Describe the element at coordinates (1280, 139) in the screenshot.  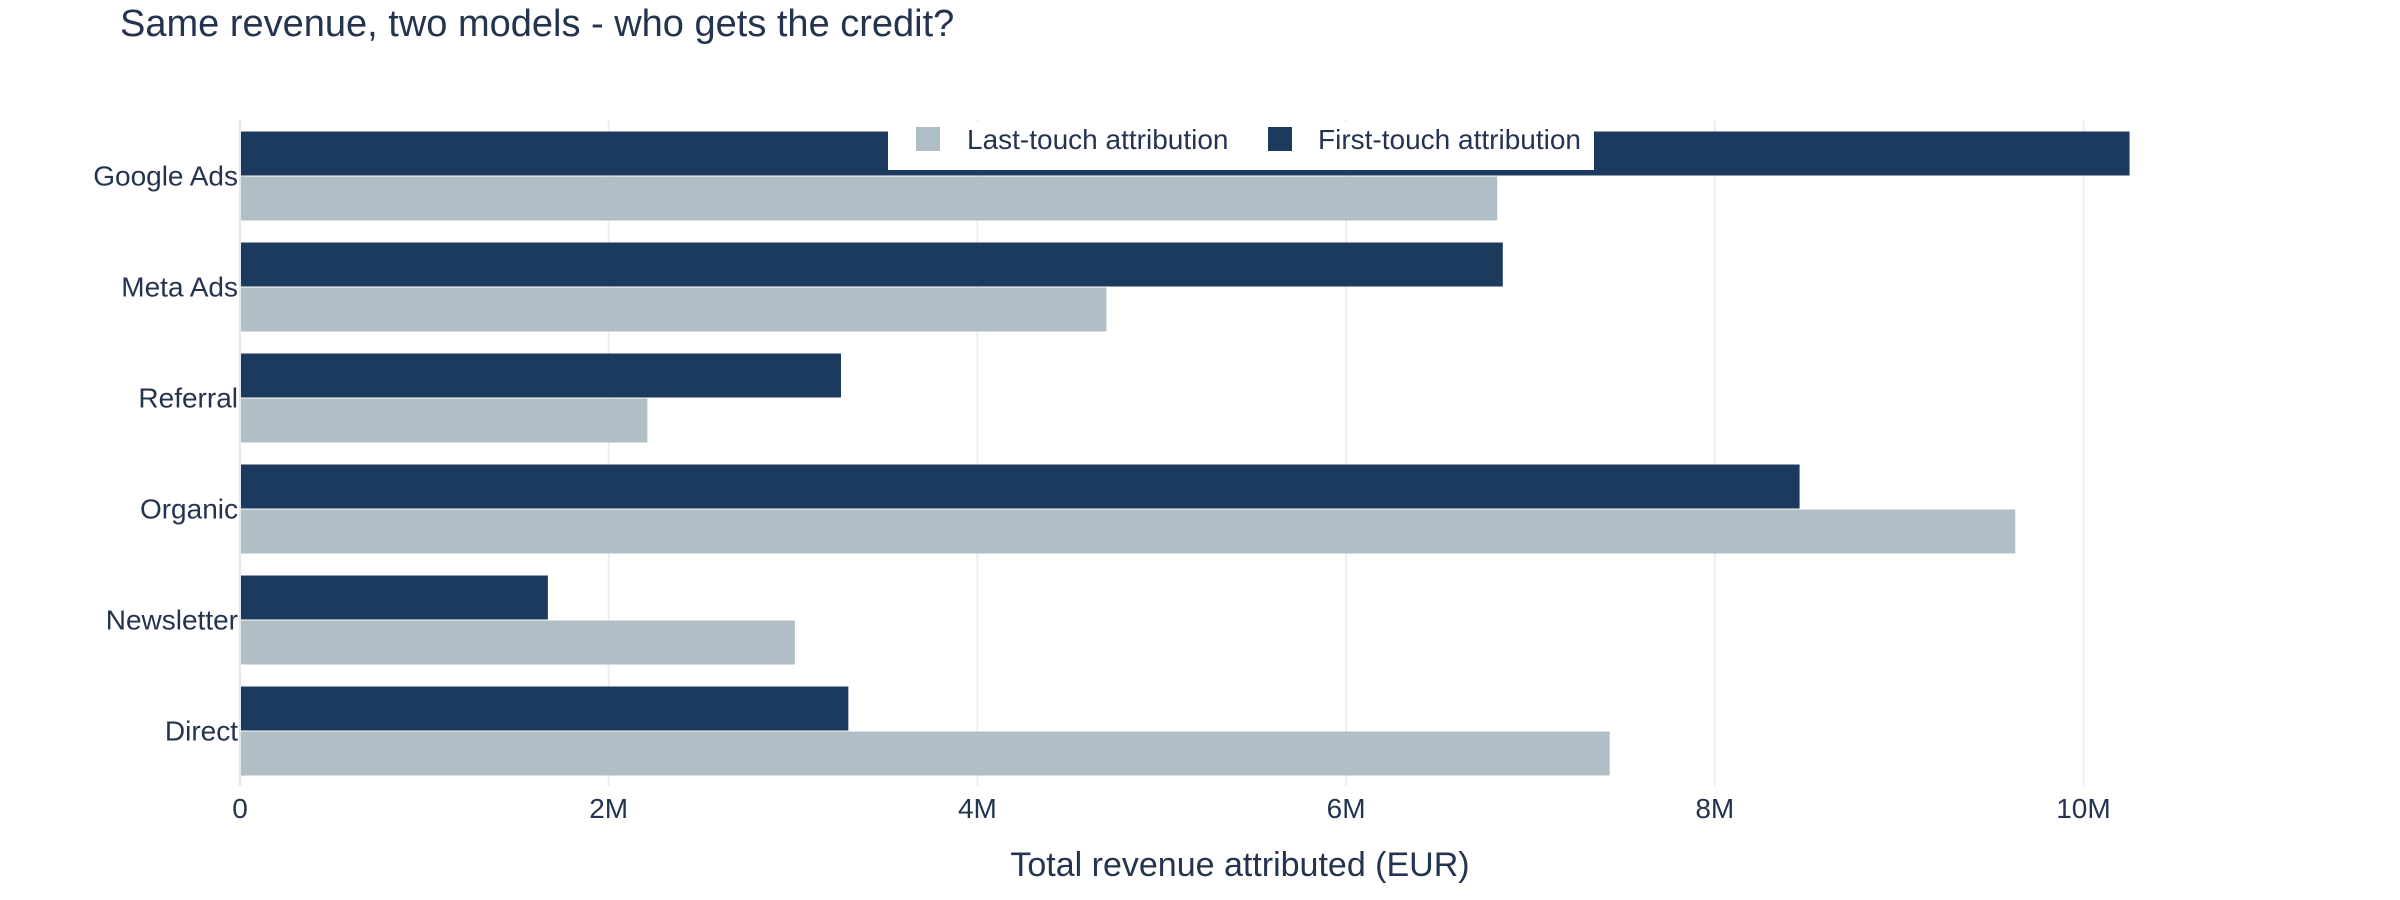
I see `legend-swatch-first-touch` at that location.